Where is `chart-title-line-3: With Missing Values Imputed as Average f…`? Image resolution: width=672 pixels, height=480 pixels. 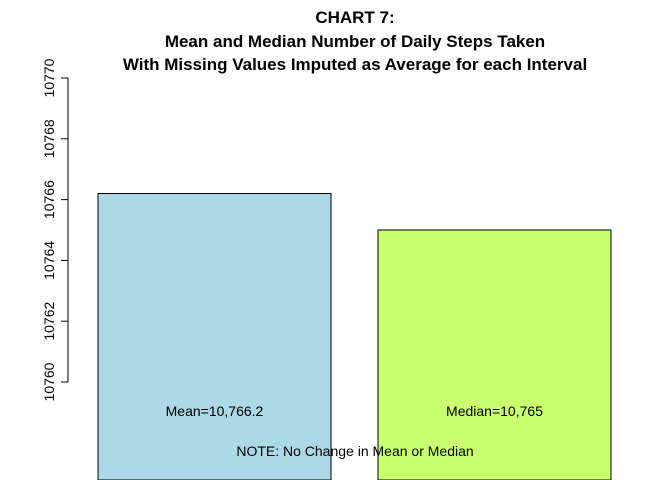 chart-title-line-3: With Missing Values Imputed as Average f… is located at coordinates (355, 64).